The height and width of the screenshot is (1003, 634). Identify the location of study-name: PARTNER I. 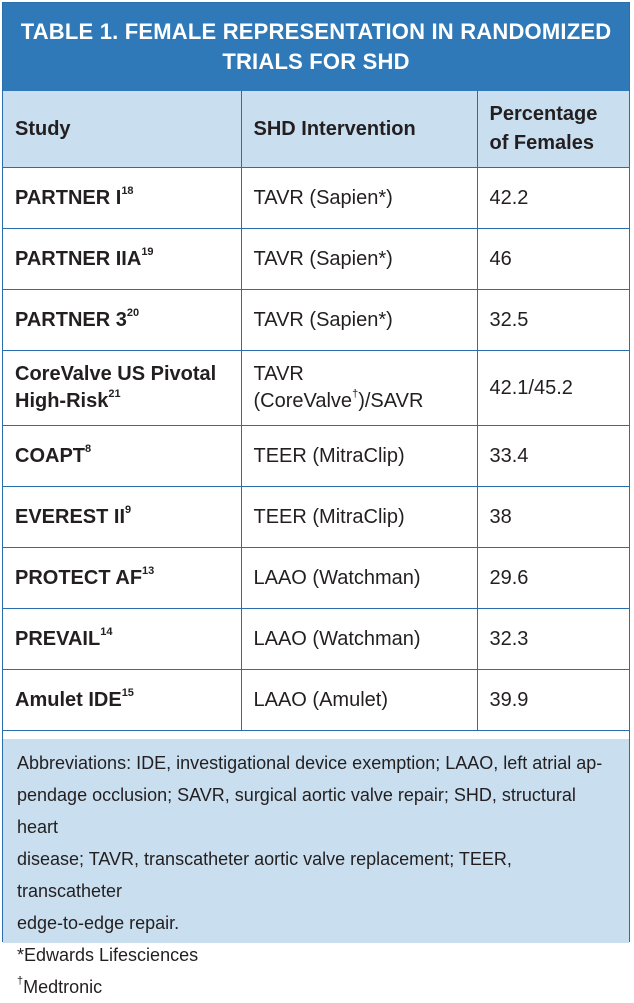
(68, 197).